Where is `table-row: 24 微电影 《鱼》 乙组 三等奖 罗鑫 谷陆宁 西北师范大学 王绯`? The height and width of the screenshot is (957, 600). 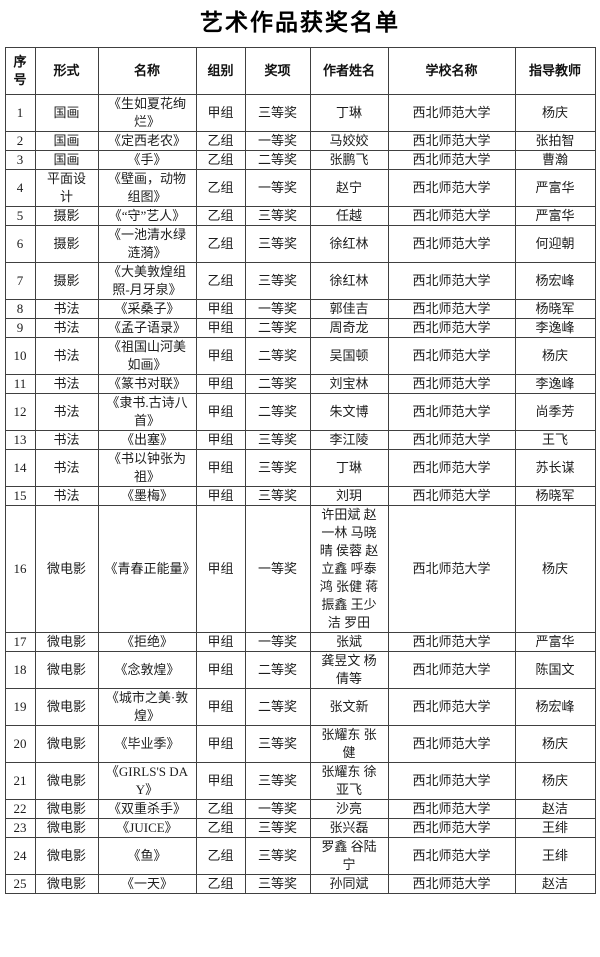 table-row: 24 微电影 《鱼》 乙组 三等奖 罗鑫 谷陆宁 西北师范大学 王绯 is located at coordinates (300, 856).